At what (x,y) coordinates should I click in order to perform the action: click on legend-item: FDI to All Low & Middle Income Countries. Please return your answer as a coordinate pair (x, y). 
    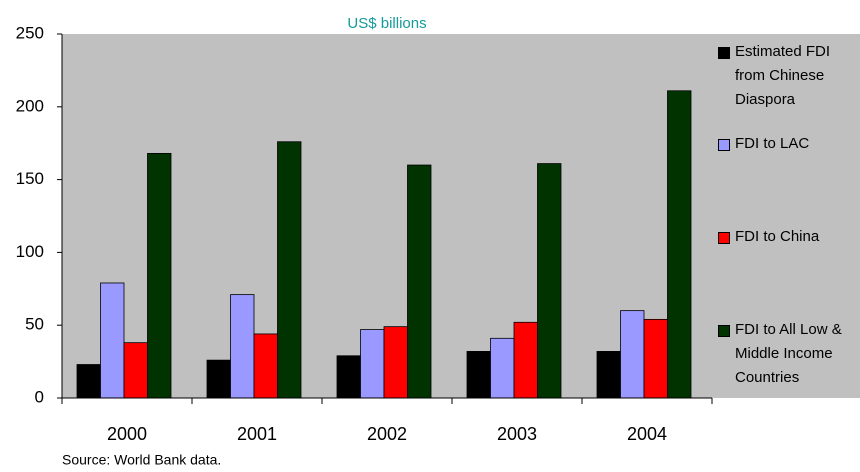
    Looking at the image, I should click on (787, 354).